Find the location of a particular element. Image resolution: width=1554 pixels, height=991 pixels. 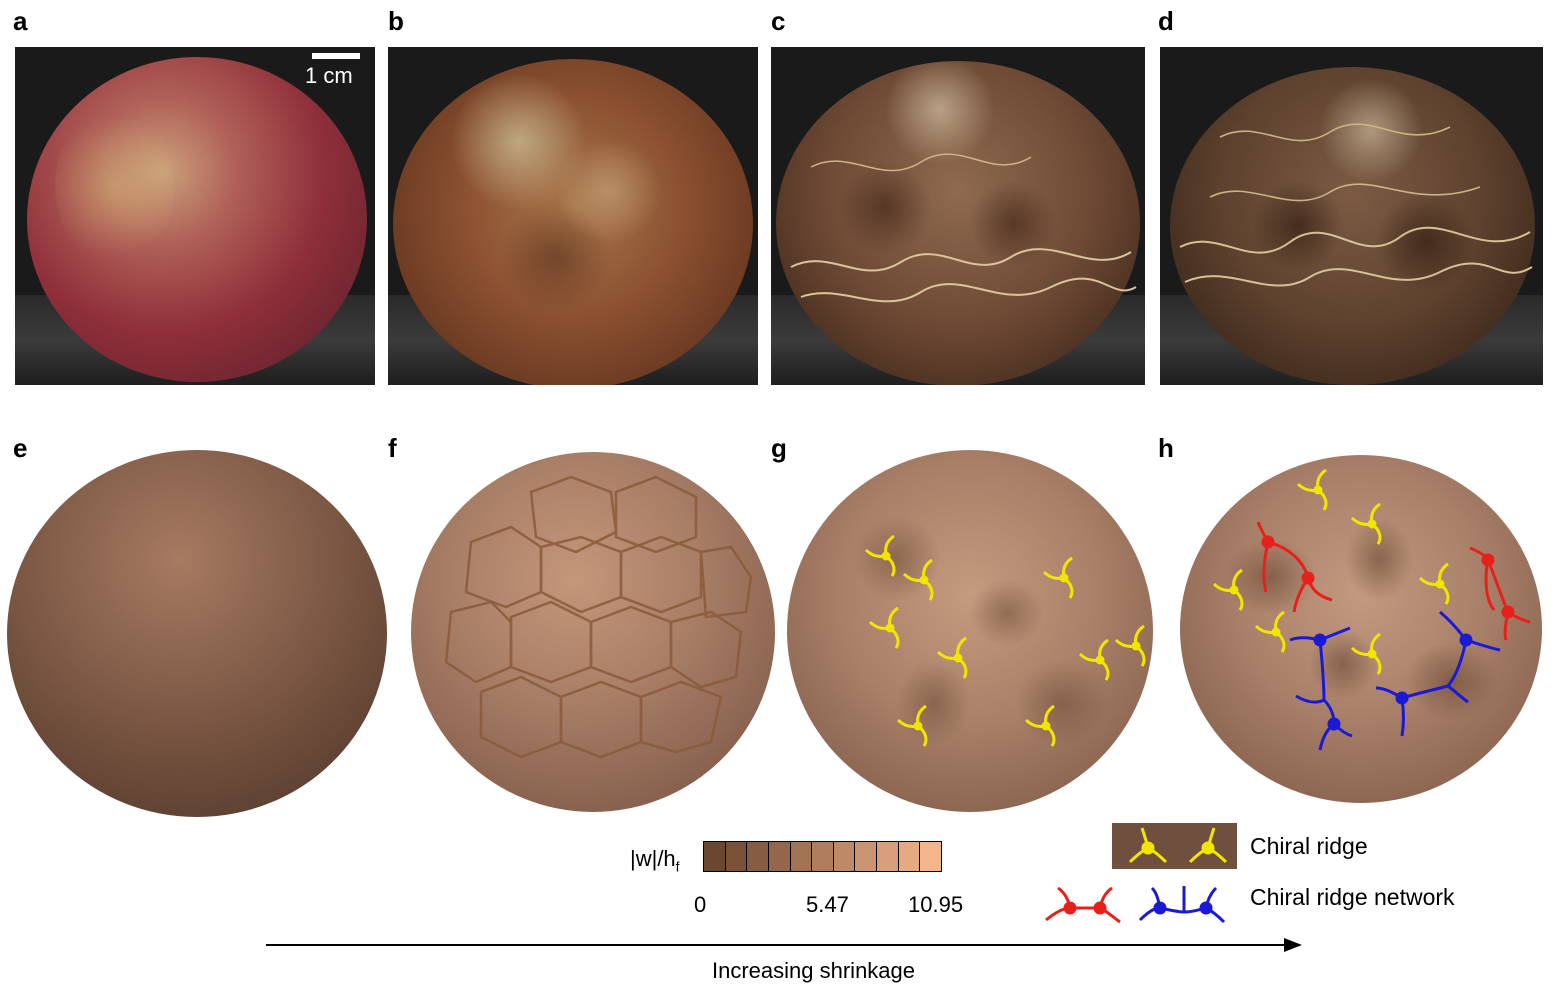

fruit-wrinkled is located at coordinates (958, 223).